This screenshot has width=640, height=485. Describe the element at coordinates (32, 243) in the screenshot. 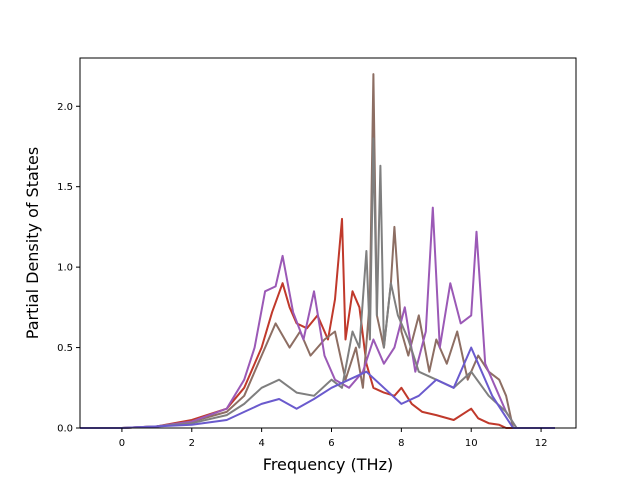

I see `y-axis-label: Partial Density of States` at that location.